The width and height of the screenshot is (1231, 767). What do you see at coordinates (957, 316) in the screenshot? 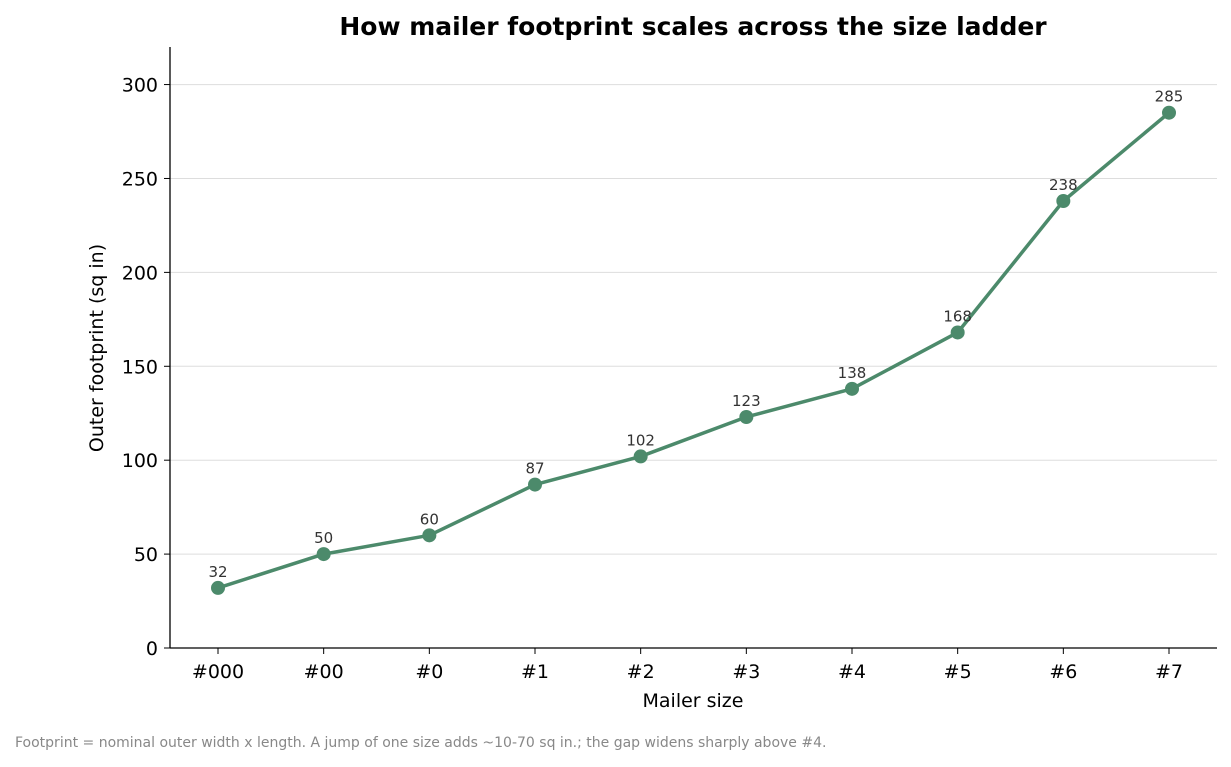
I see `data-label: 168` at bounding box center [957, 316].